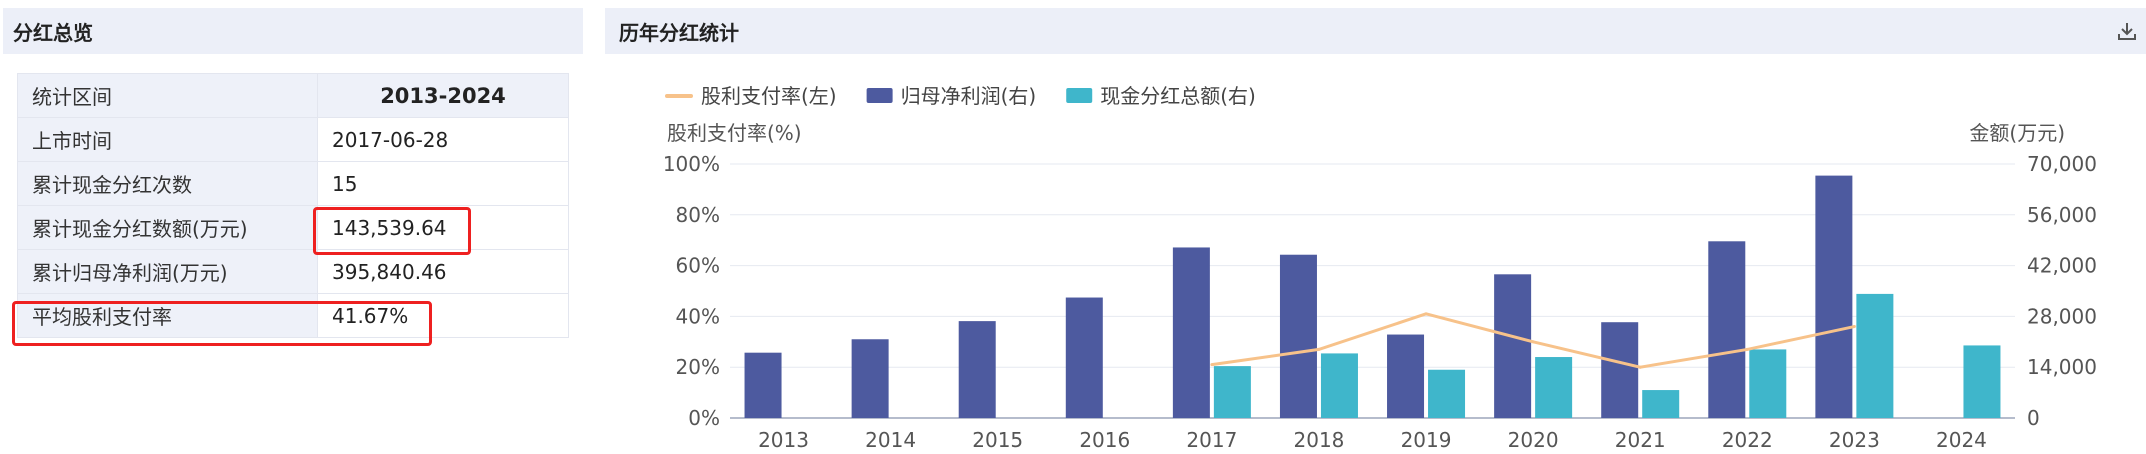 This screenshot has width=2146, height=454. What do you see at coordinates (167, 139) in the screenshot?
I see `row-label: 上市时间` at bounding box center [167, 139].